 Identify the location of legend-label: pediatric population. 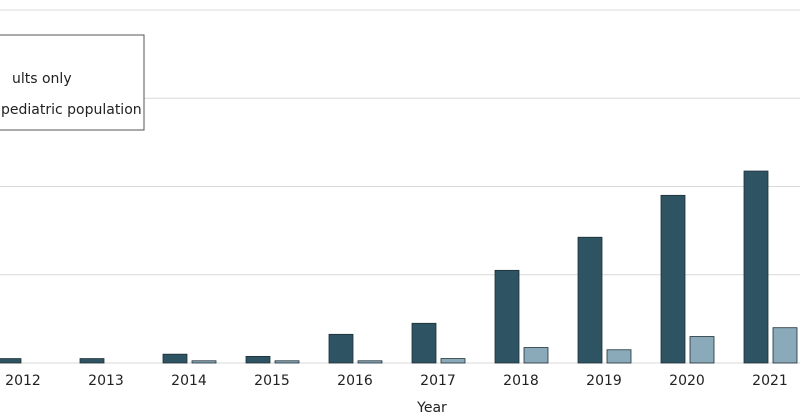
(71, 110).